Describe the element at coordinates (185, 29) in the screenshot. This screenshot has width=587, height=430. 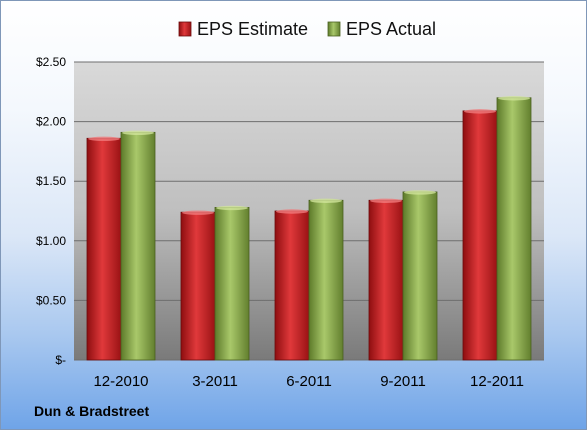
I see `legend-swatch-estimate` at that location.